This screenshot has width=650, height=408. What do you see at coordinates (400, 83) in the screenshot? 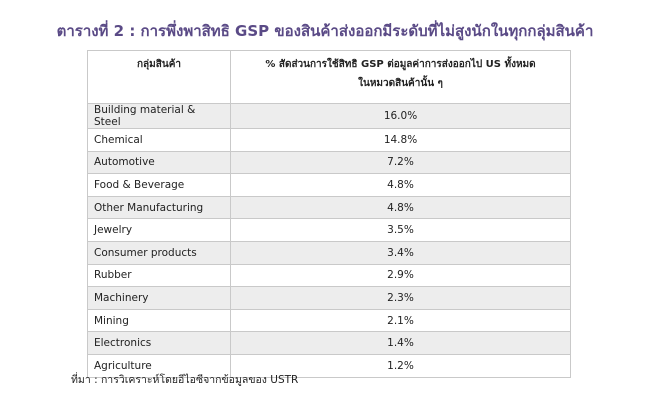
I see `header-share-line2: ในหมวดสินค้านั้น ๆ` at bounding box center [400, 83].